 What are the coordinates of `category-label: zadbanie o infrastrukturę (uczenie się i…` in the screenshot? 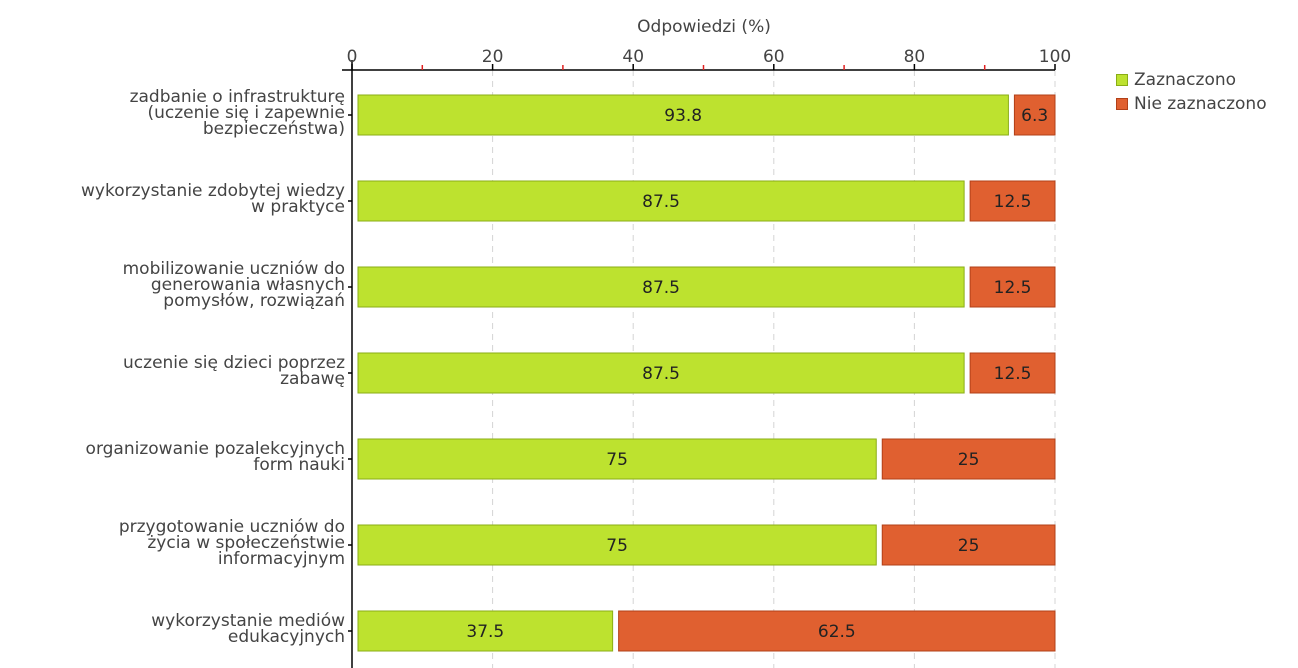 It's located at (237, 113).